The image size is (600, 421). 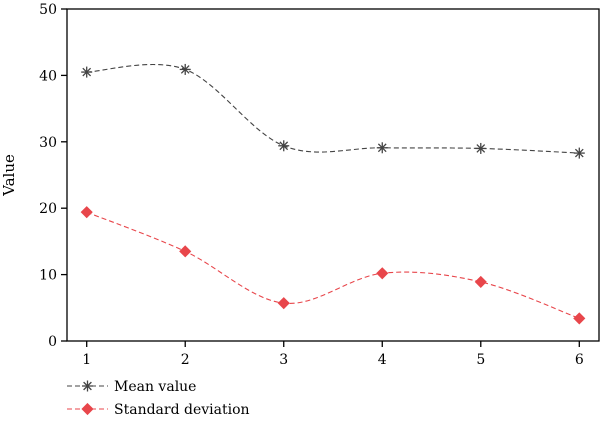 What do you see at coordinates (9, 175) in the screenshot?
I see `y-axis-label: Value` at bounding box center [9, 175].